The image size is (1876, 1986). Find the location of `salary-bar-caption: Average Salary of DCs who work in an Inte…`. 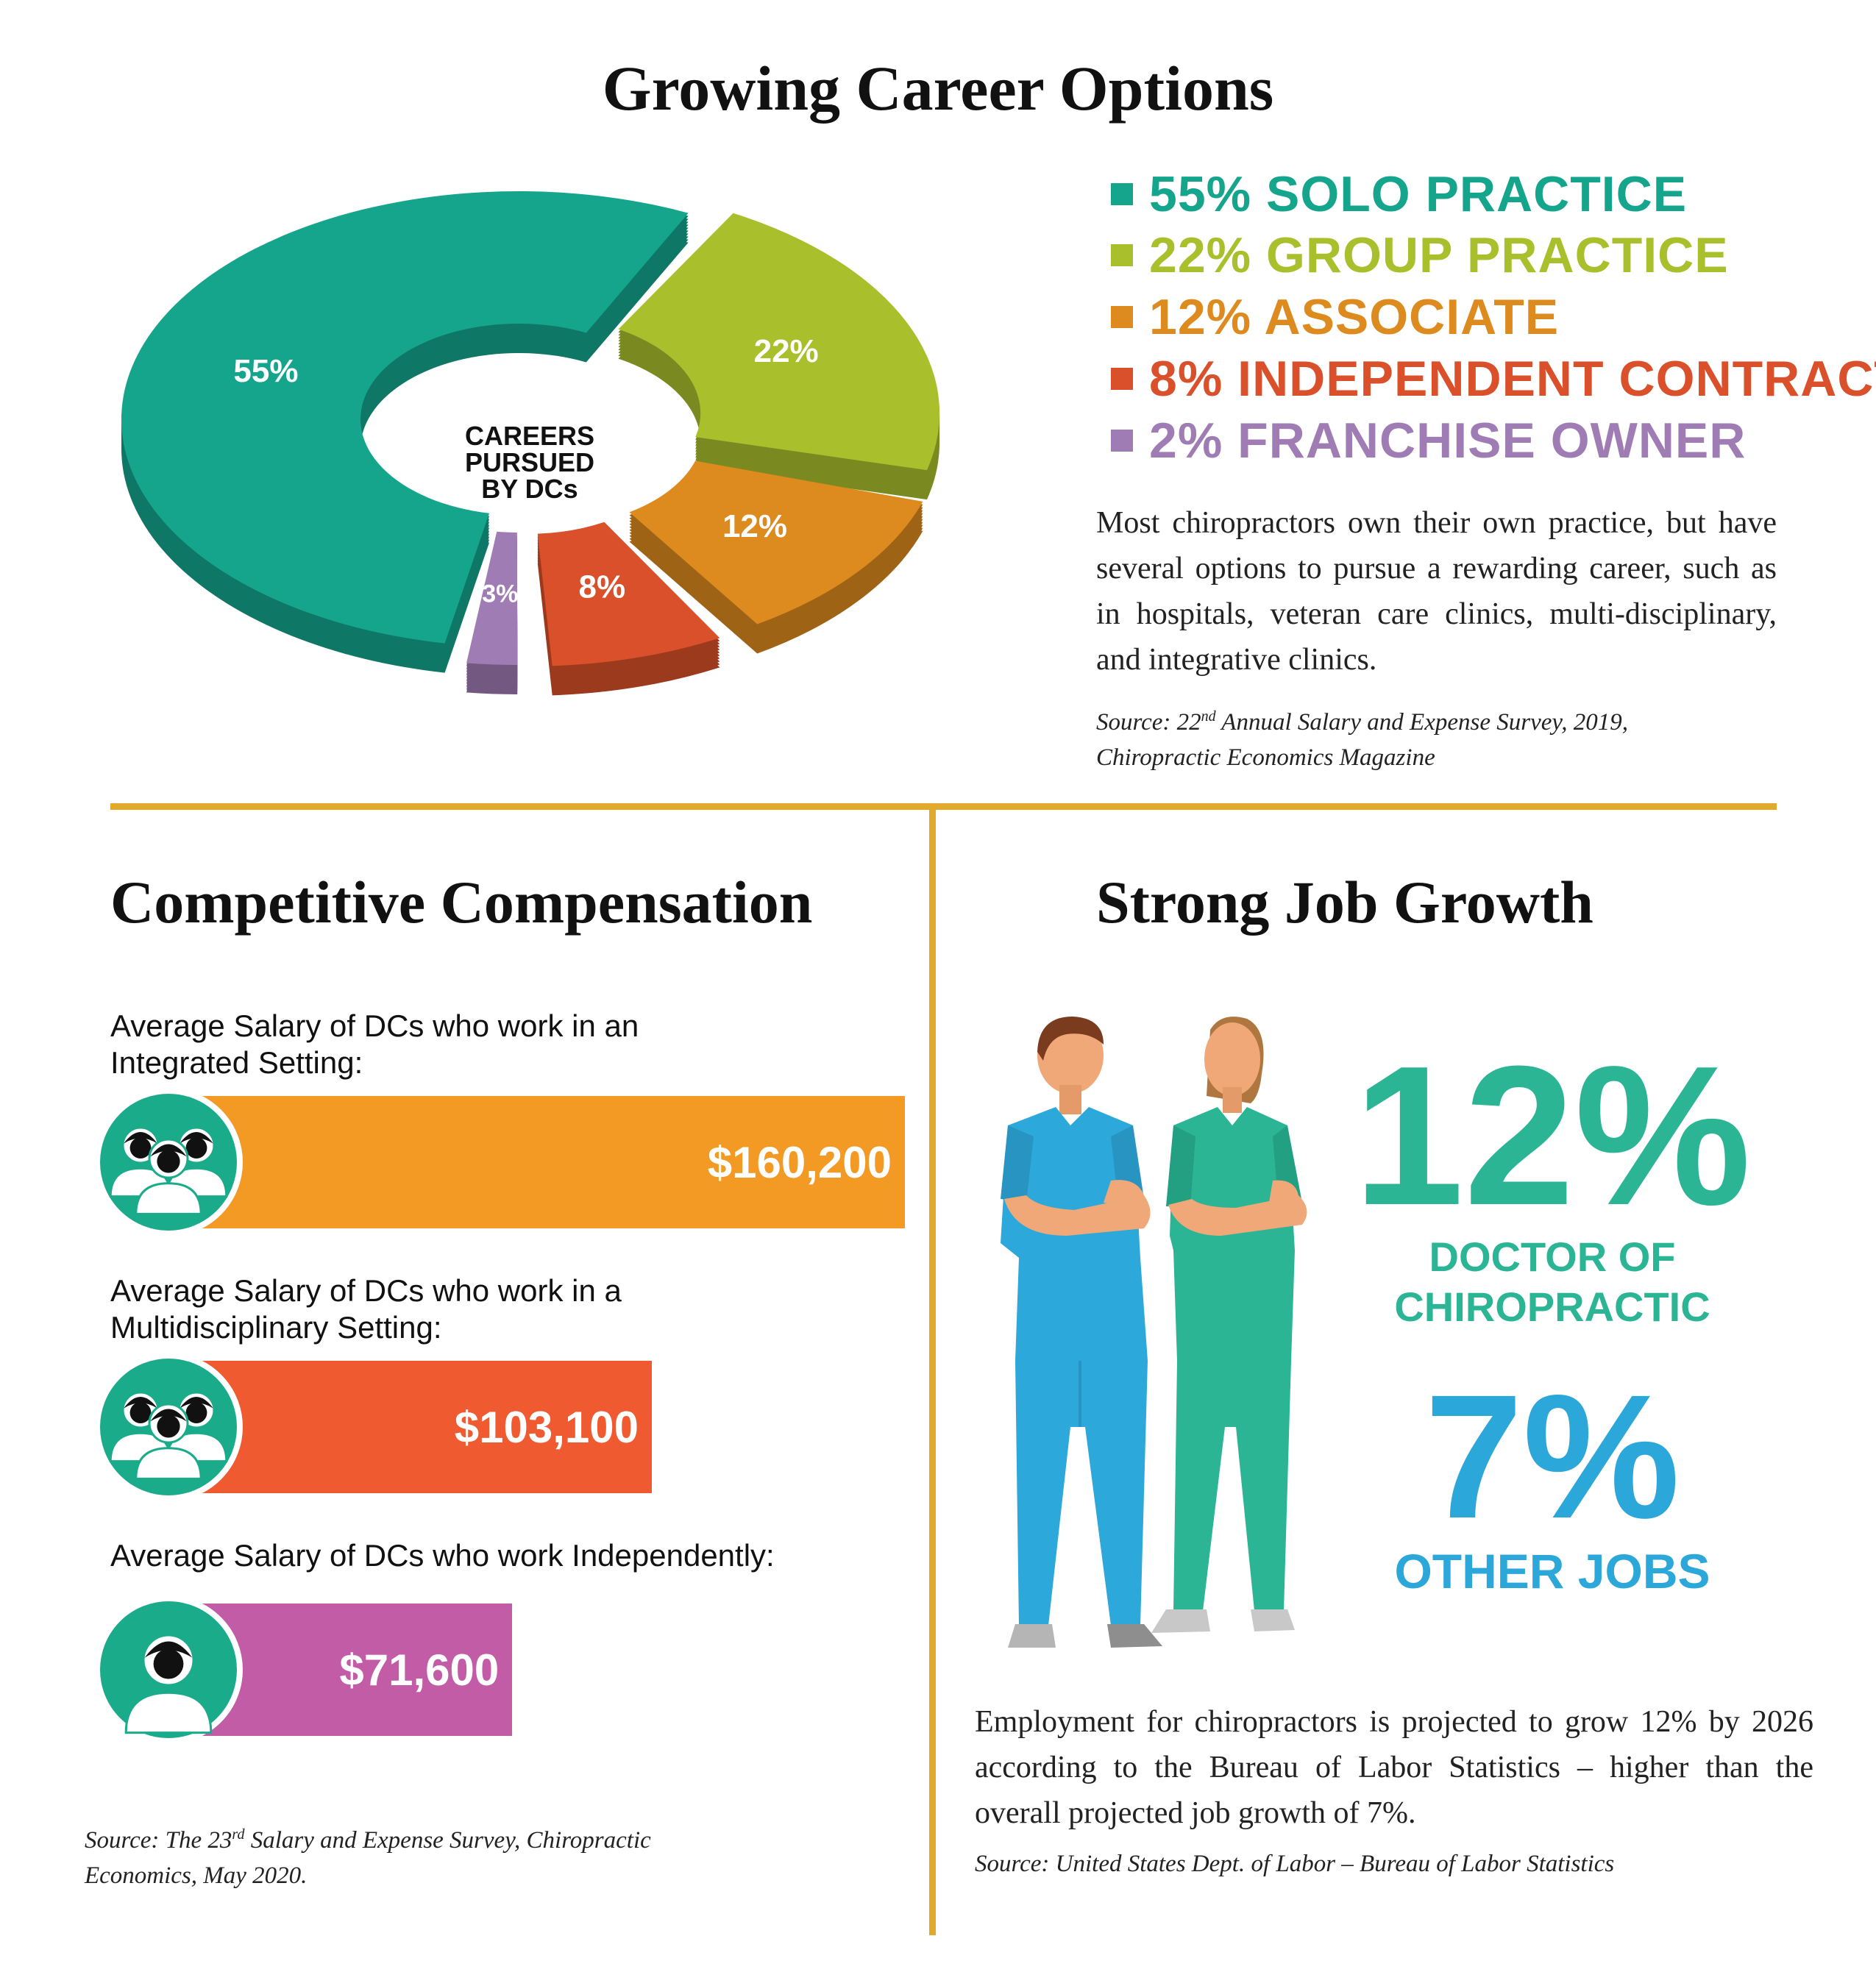

salary-bar-caption: Average Salary of DCs who work in an Inte… is located at coordinates (497, 1044).